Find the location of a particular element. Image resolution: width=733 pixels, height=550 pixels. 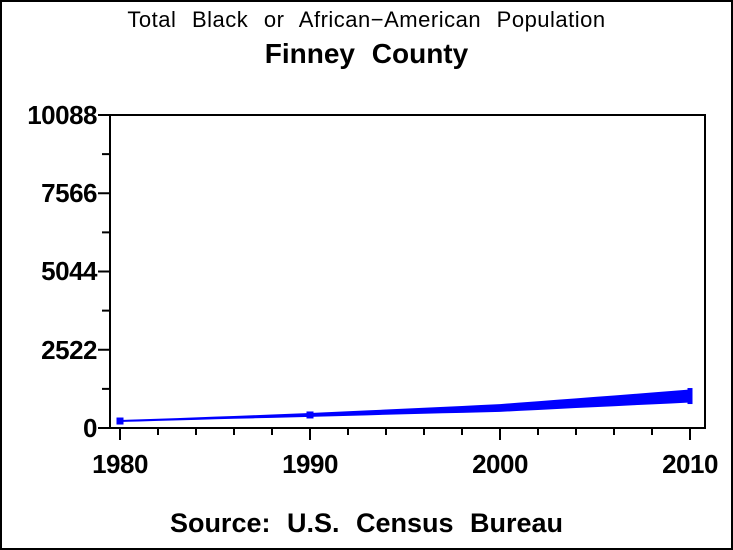

y-axis-tick-label: 0 is located at coordinates (90, 428).